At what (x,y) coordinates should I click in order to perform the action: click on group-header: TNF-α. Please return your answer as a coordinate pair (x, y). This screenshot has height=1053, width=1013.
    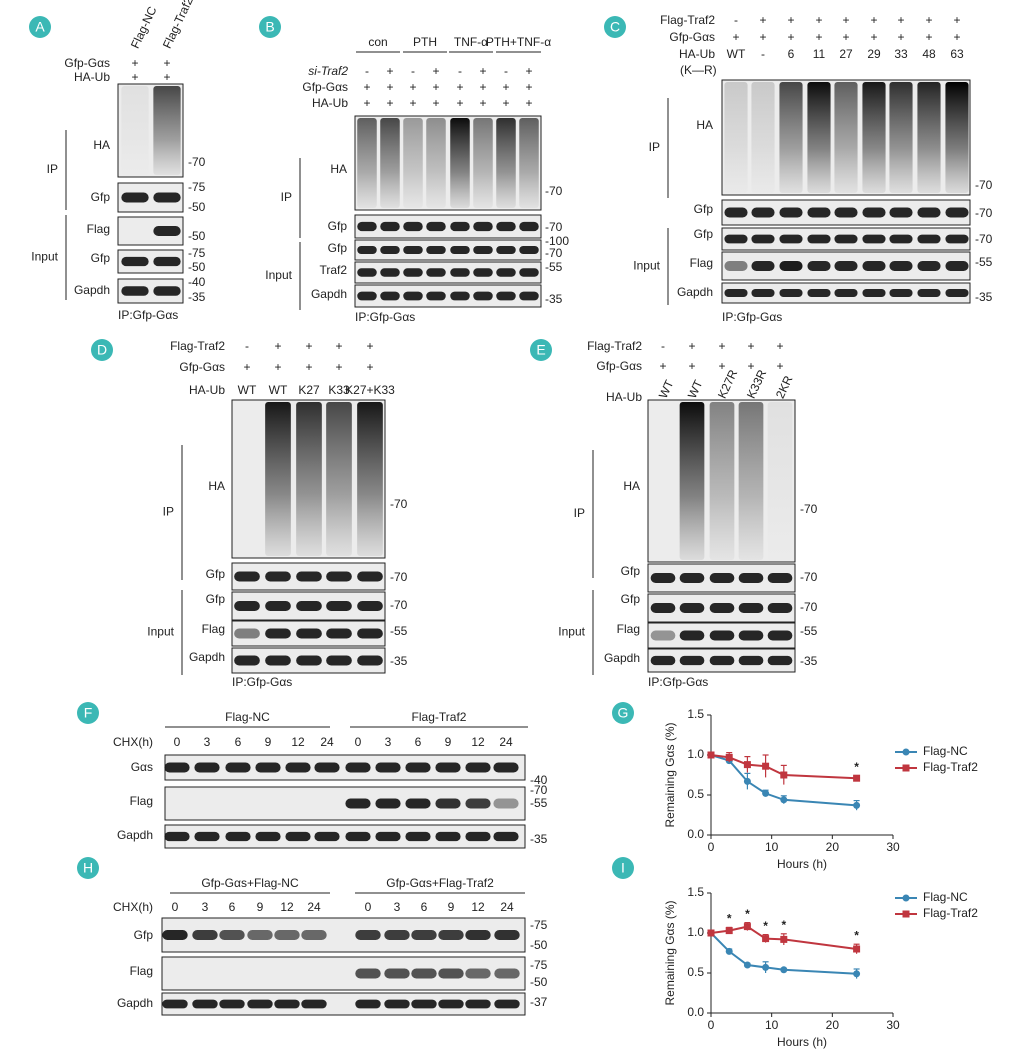
    Looking at the image, I should click on (471, 42).